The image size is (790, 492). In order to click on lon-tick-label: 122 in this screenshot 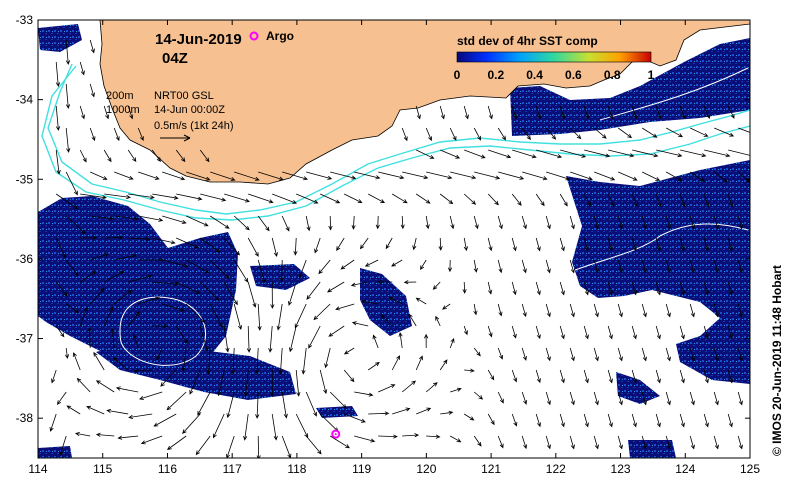, I will do `click(556, 469)`.